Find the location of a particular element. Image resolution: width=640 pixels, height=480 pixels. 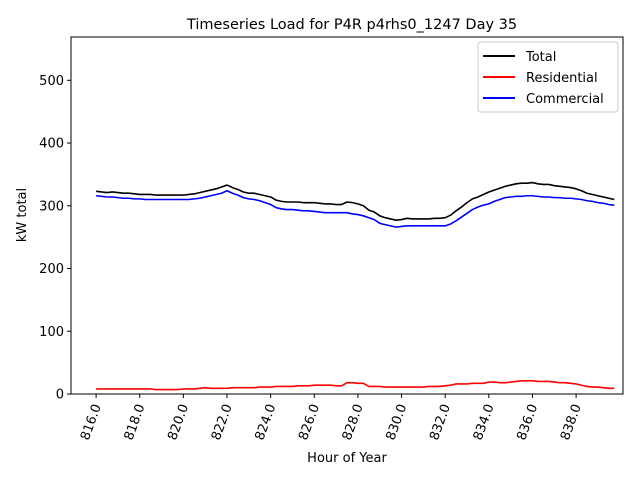

legend: Total Residential Commercial is located at coordinates (548, 77).